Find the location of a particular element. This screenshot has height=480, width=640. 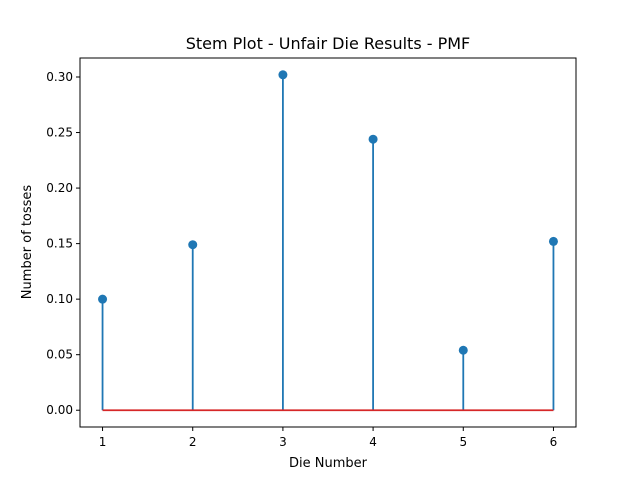

y-tick-label: 0.30 is located at coordinates (59, 77).